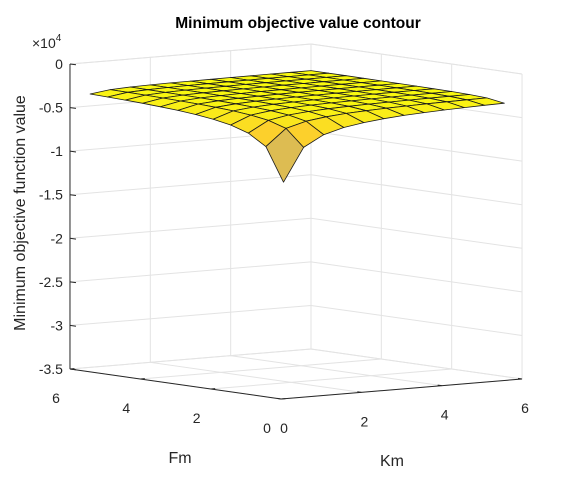  I want to click on y-tick-label: 0, so click(267, 428).